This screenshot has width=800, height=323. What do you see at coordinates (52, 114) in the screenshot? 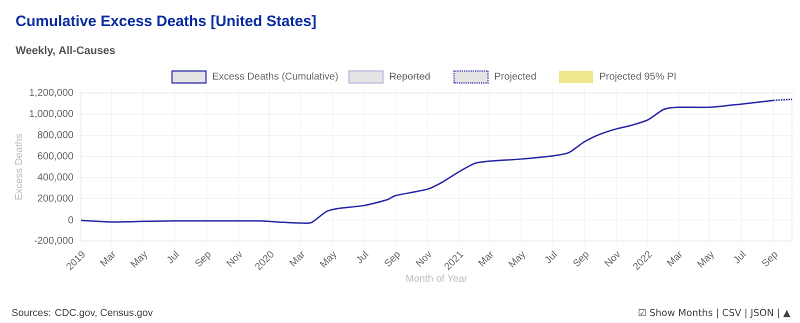
I see `y-tick-label: 1,000,000` at bounding box center [52, 114].